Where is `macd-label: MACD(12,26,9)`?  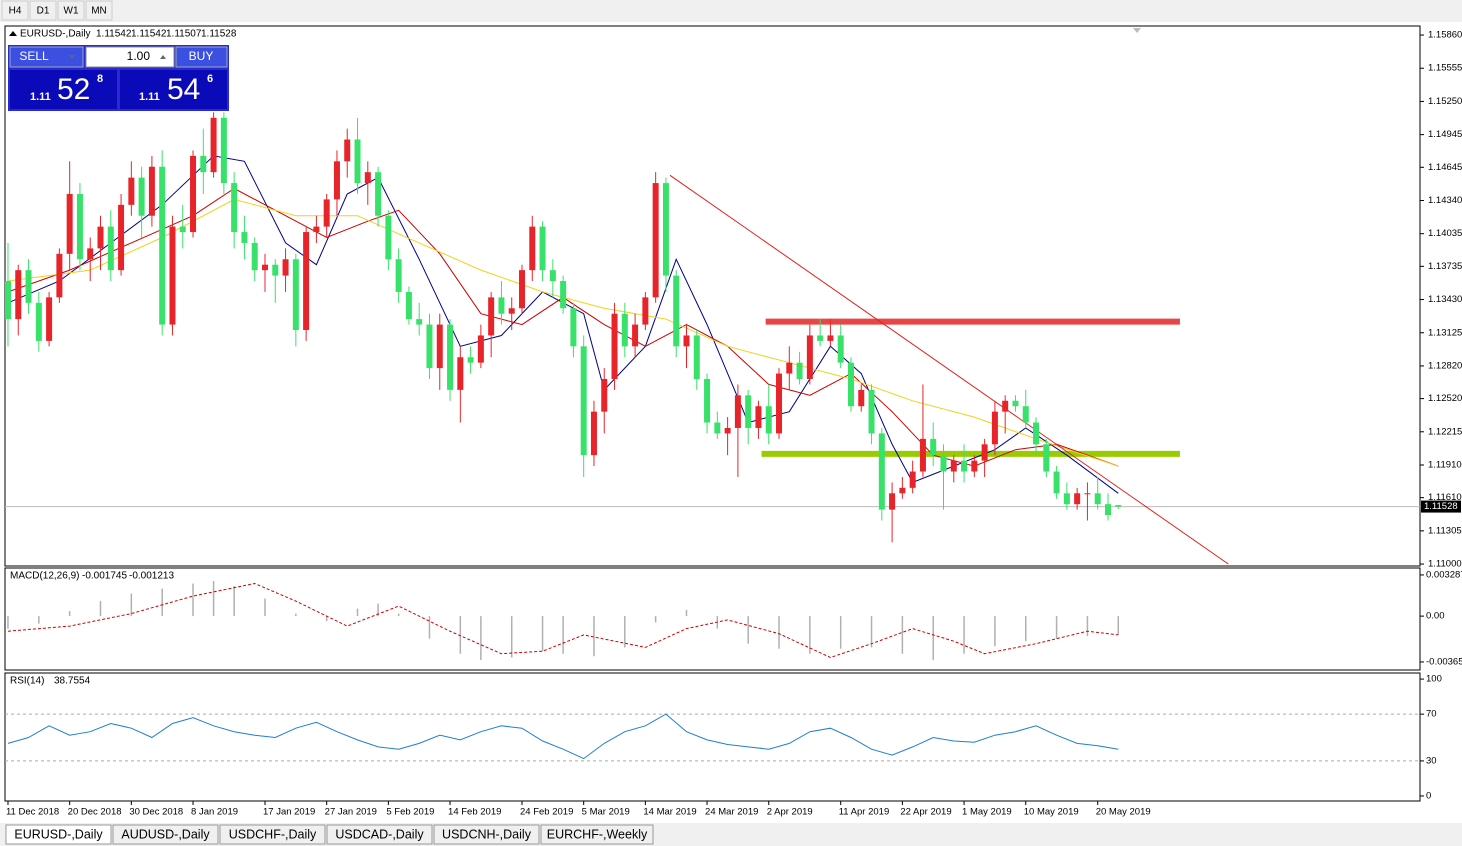 macd-label: MACD(12,26,9) is located at coordinates (44, 576).